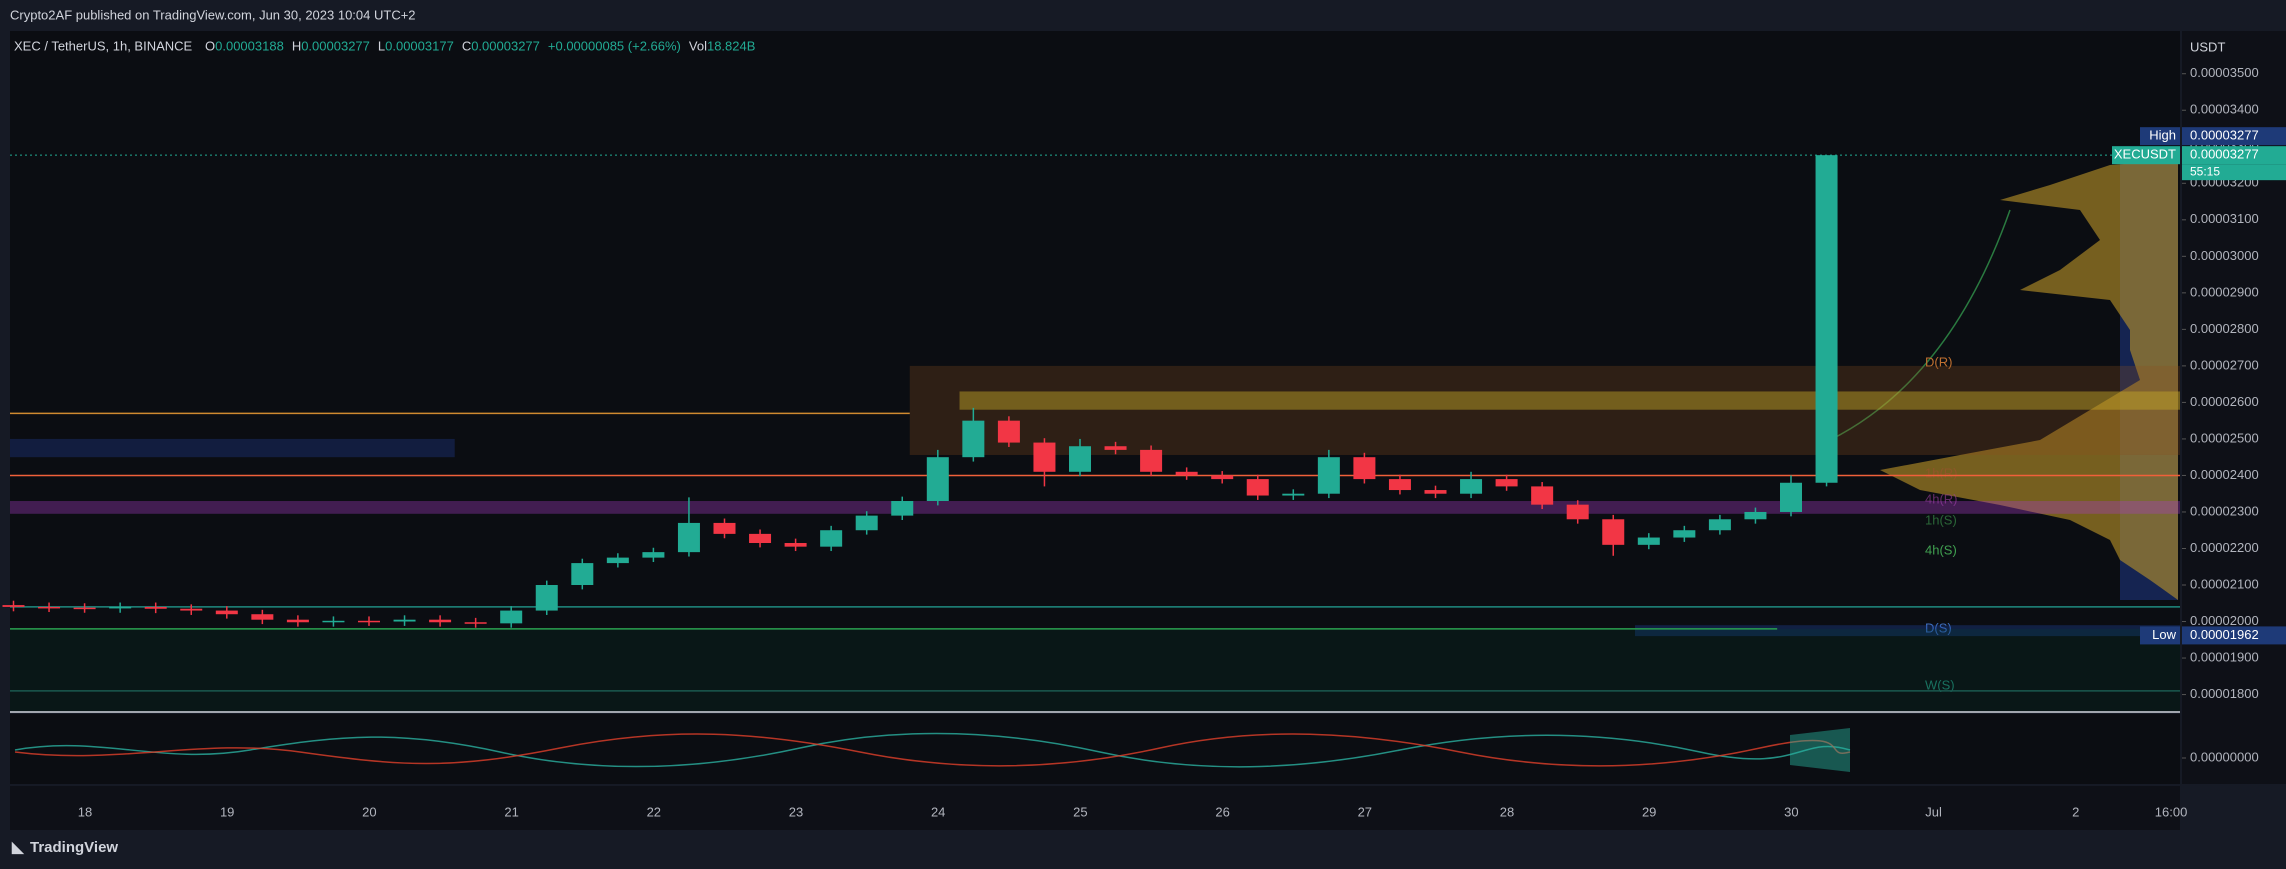 The image size is (2286, 869). What do you see at coordinates (2234, 172) in the screenshot?
I see `countdown-bg` at bounding box center [2234, 172].